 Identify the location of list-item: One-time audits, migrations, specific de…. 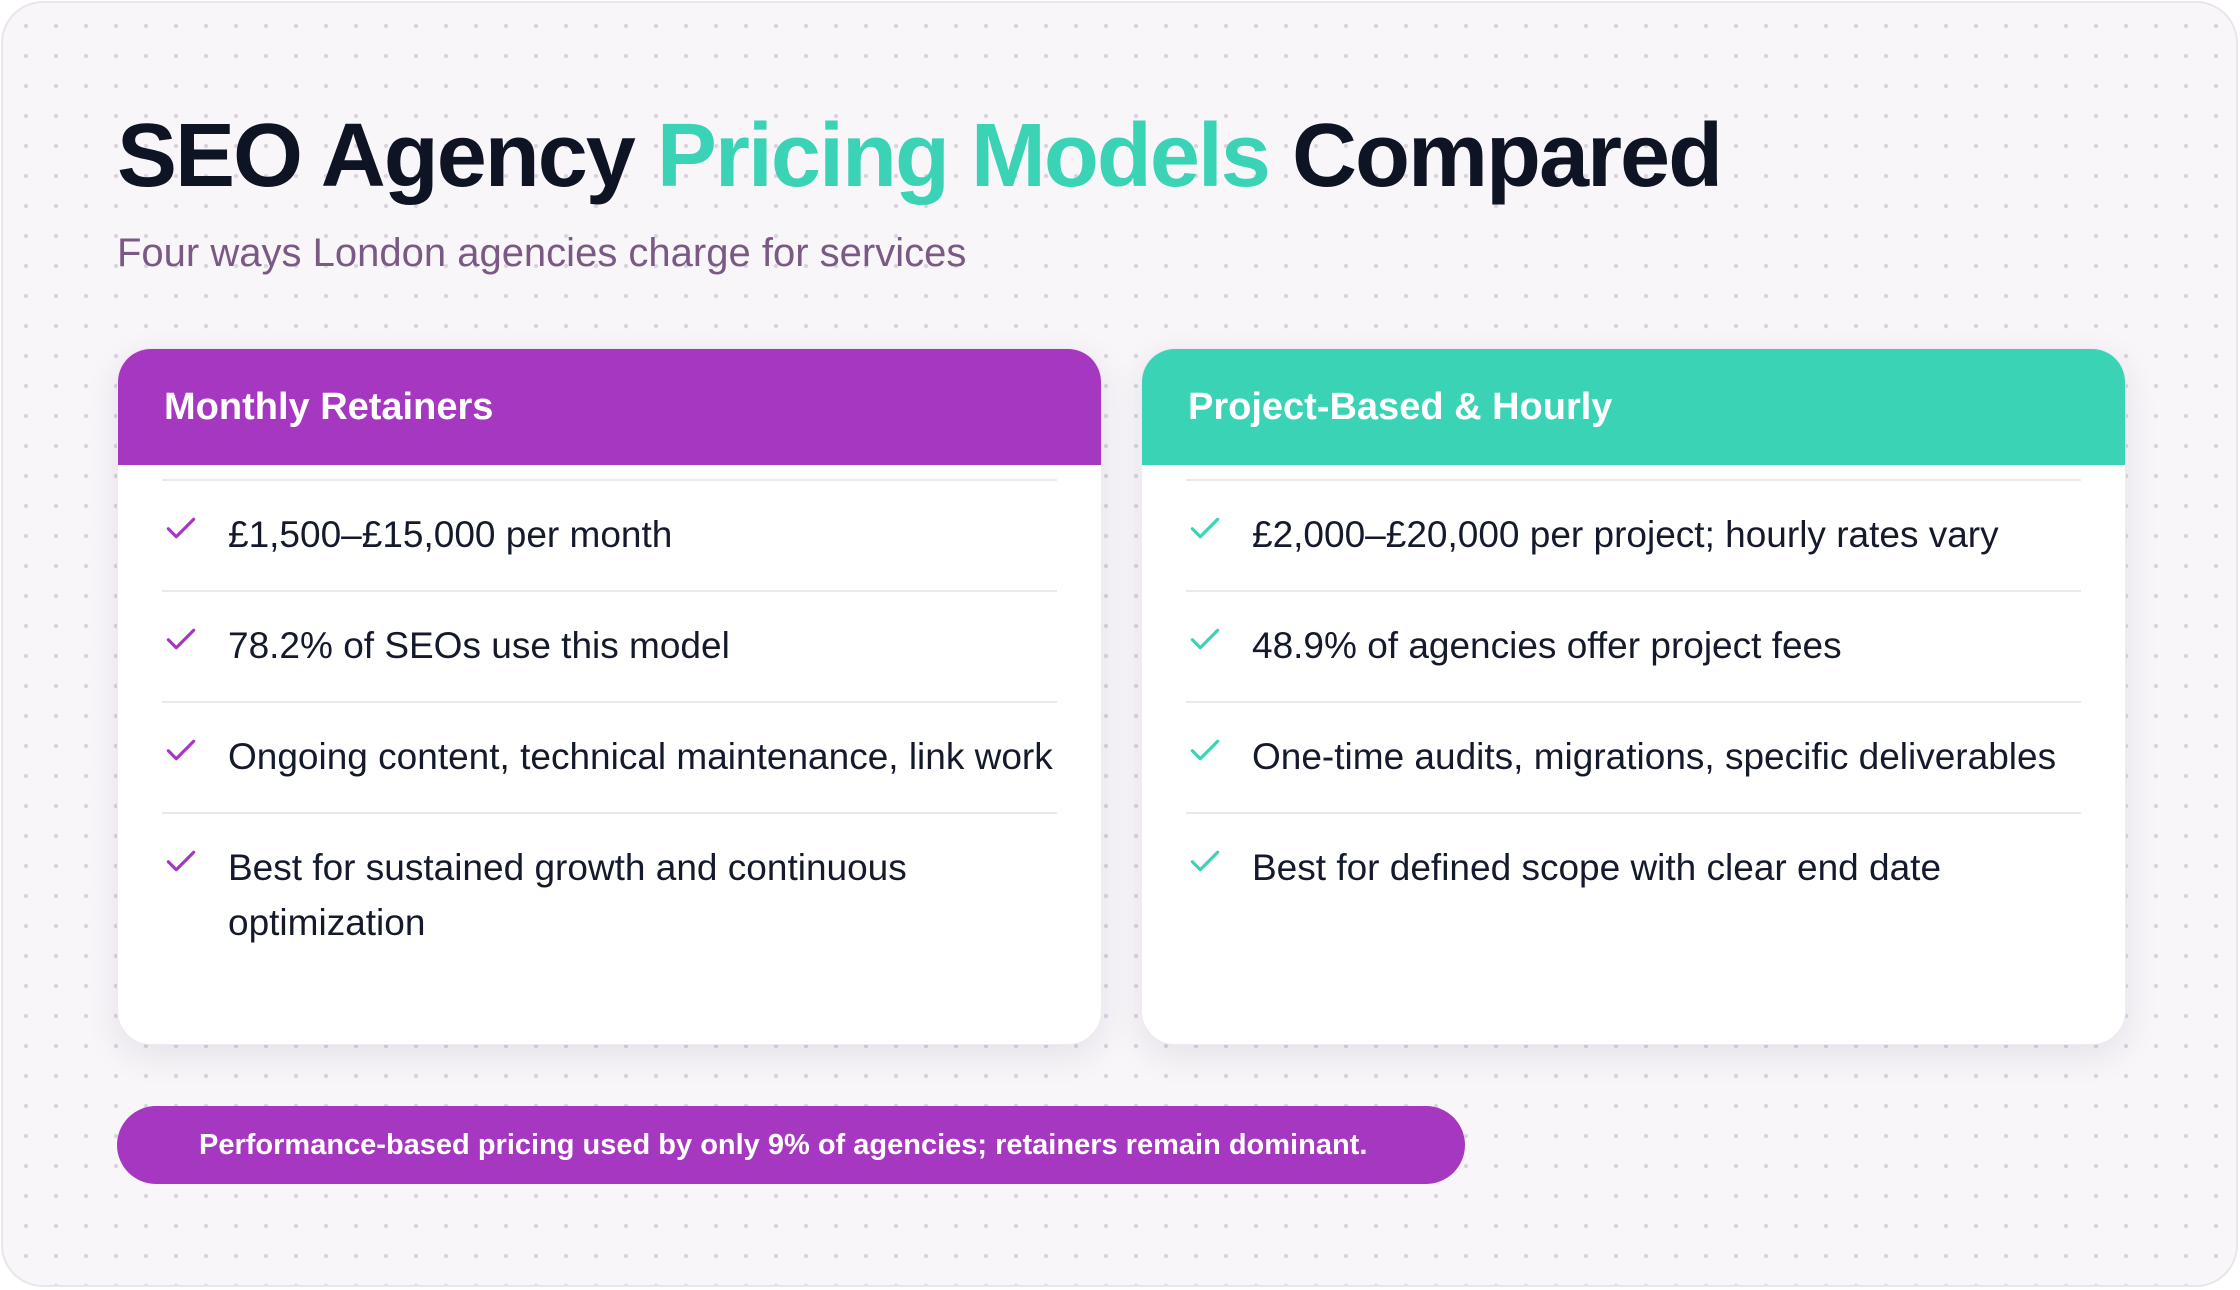
(1633, 756).